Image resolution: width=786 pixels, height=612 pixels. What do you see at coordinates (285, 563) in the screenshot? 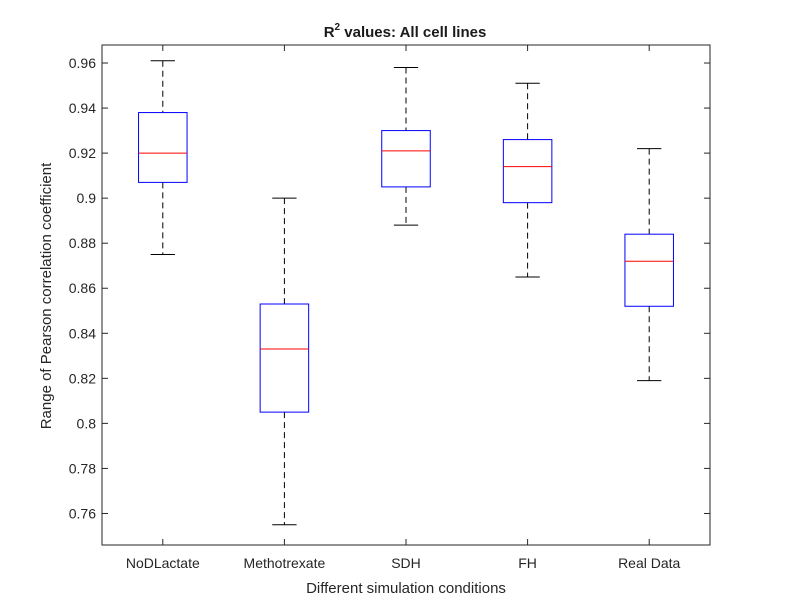
I see `x-tick-label: Methotrexate` at bounding box center [285, 563].